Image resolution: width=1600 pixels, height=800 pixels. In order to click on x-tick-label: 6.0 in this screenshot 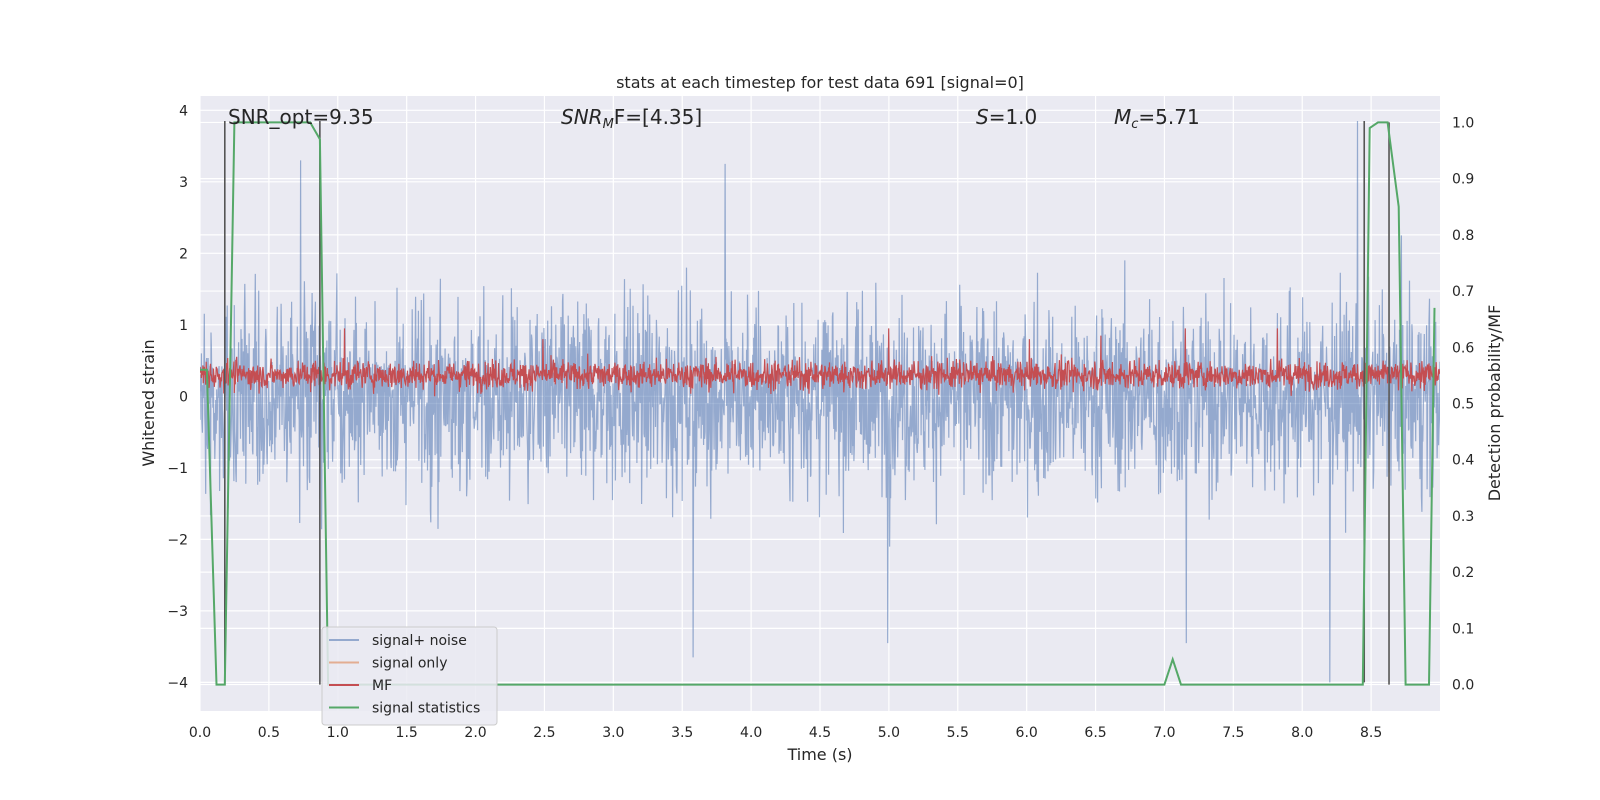, I will do `click(1027, 733)`.